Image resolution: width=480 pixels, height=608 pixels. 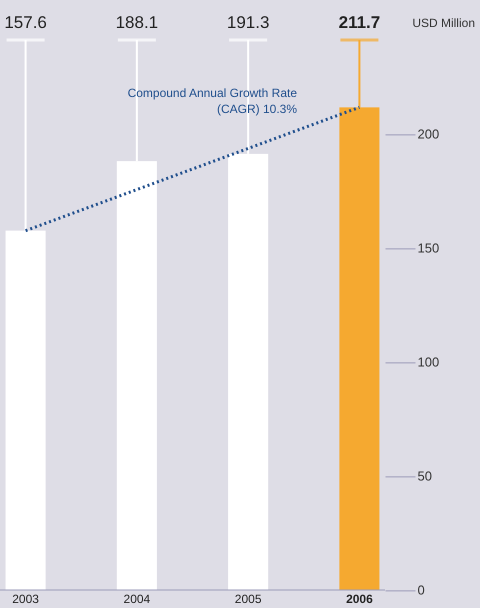 What do you see at coordinates (137, 22) in the screenshot?
I see `data-label: 188.1` at bounding box center [137, 22].